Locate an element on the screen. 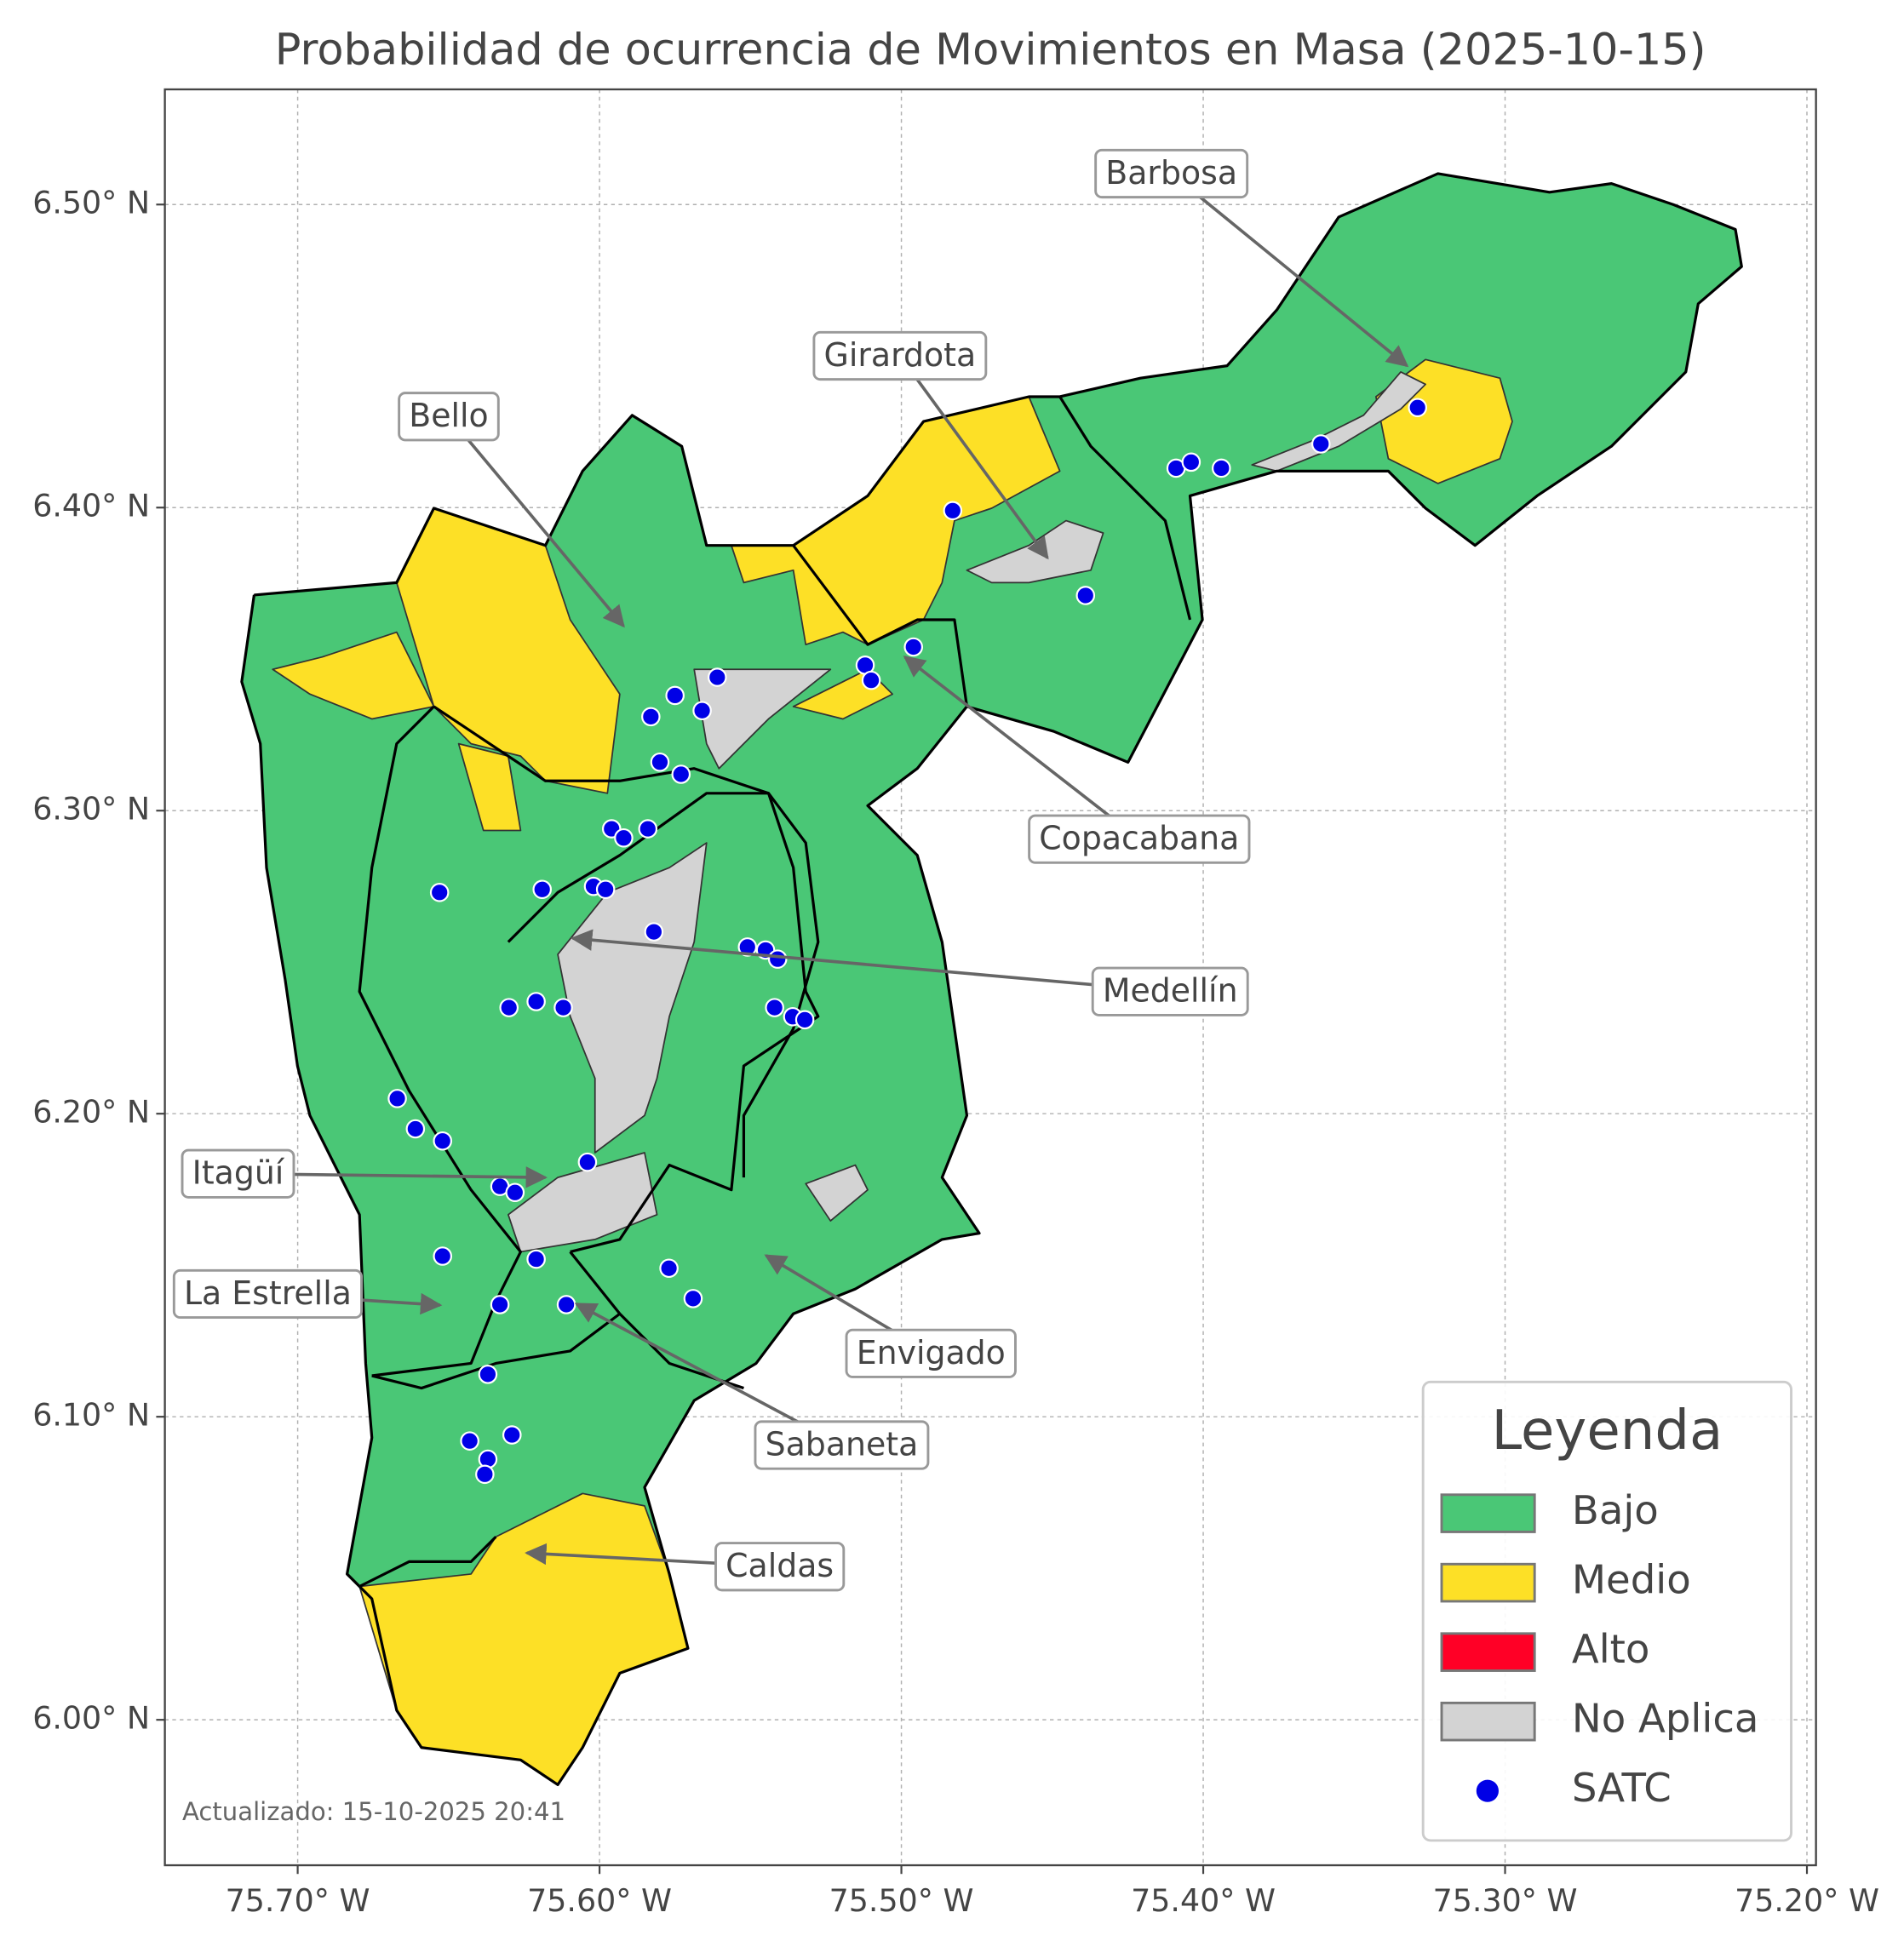  x-tick-label: 75.70° W is located at coordinates (298, 1901).